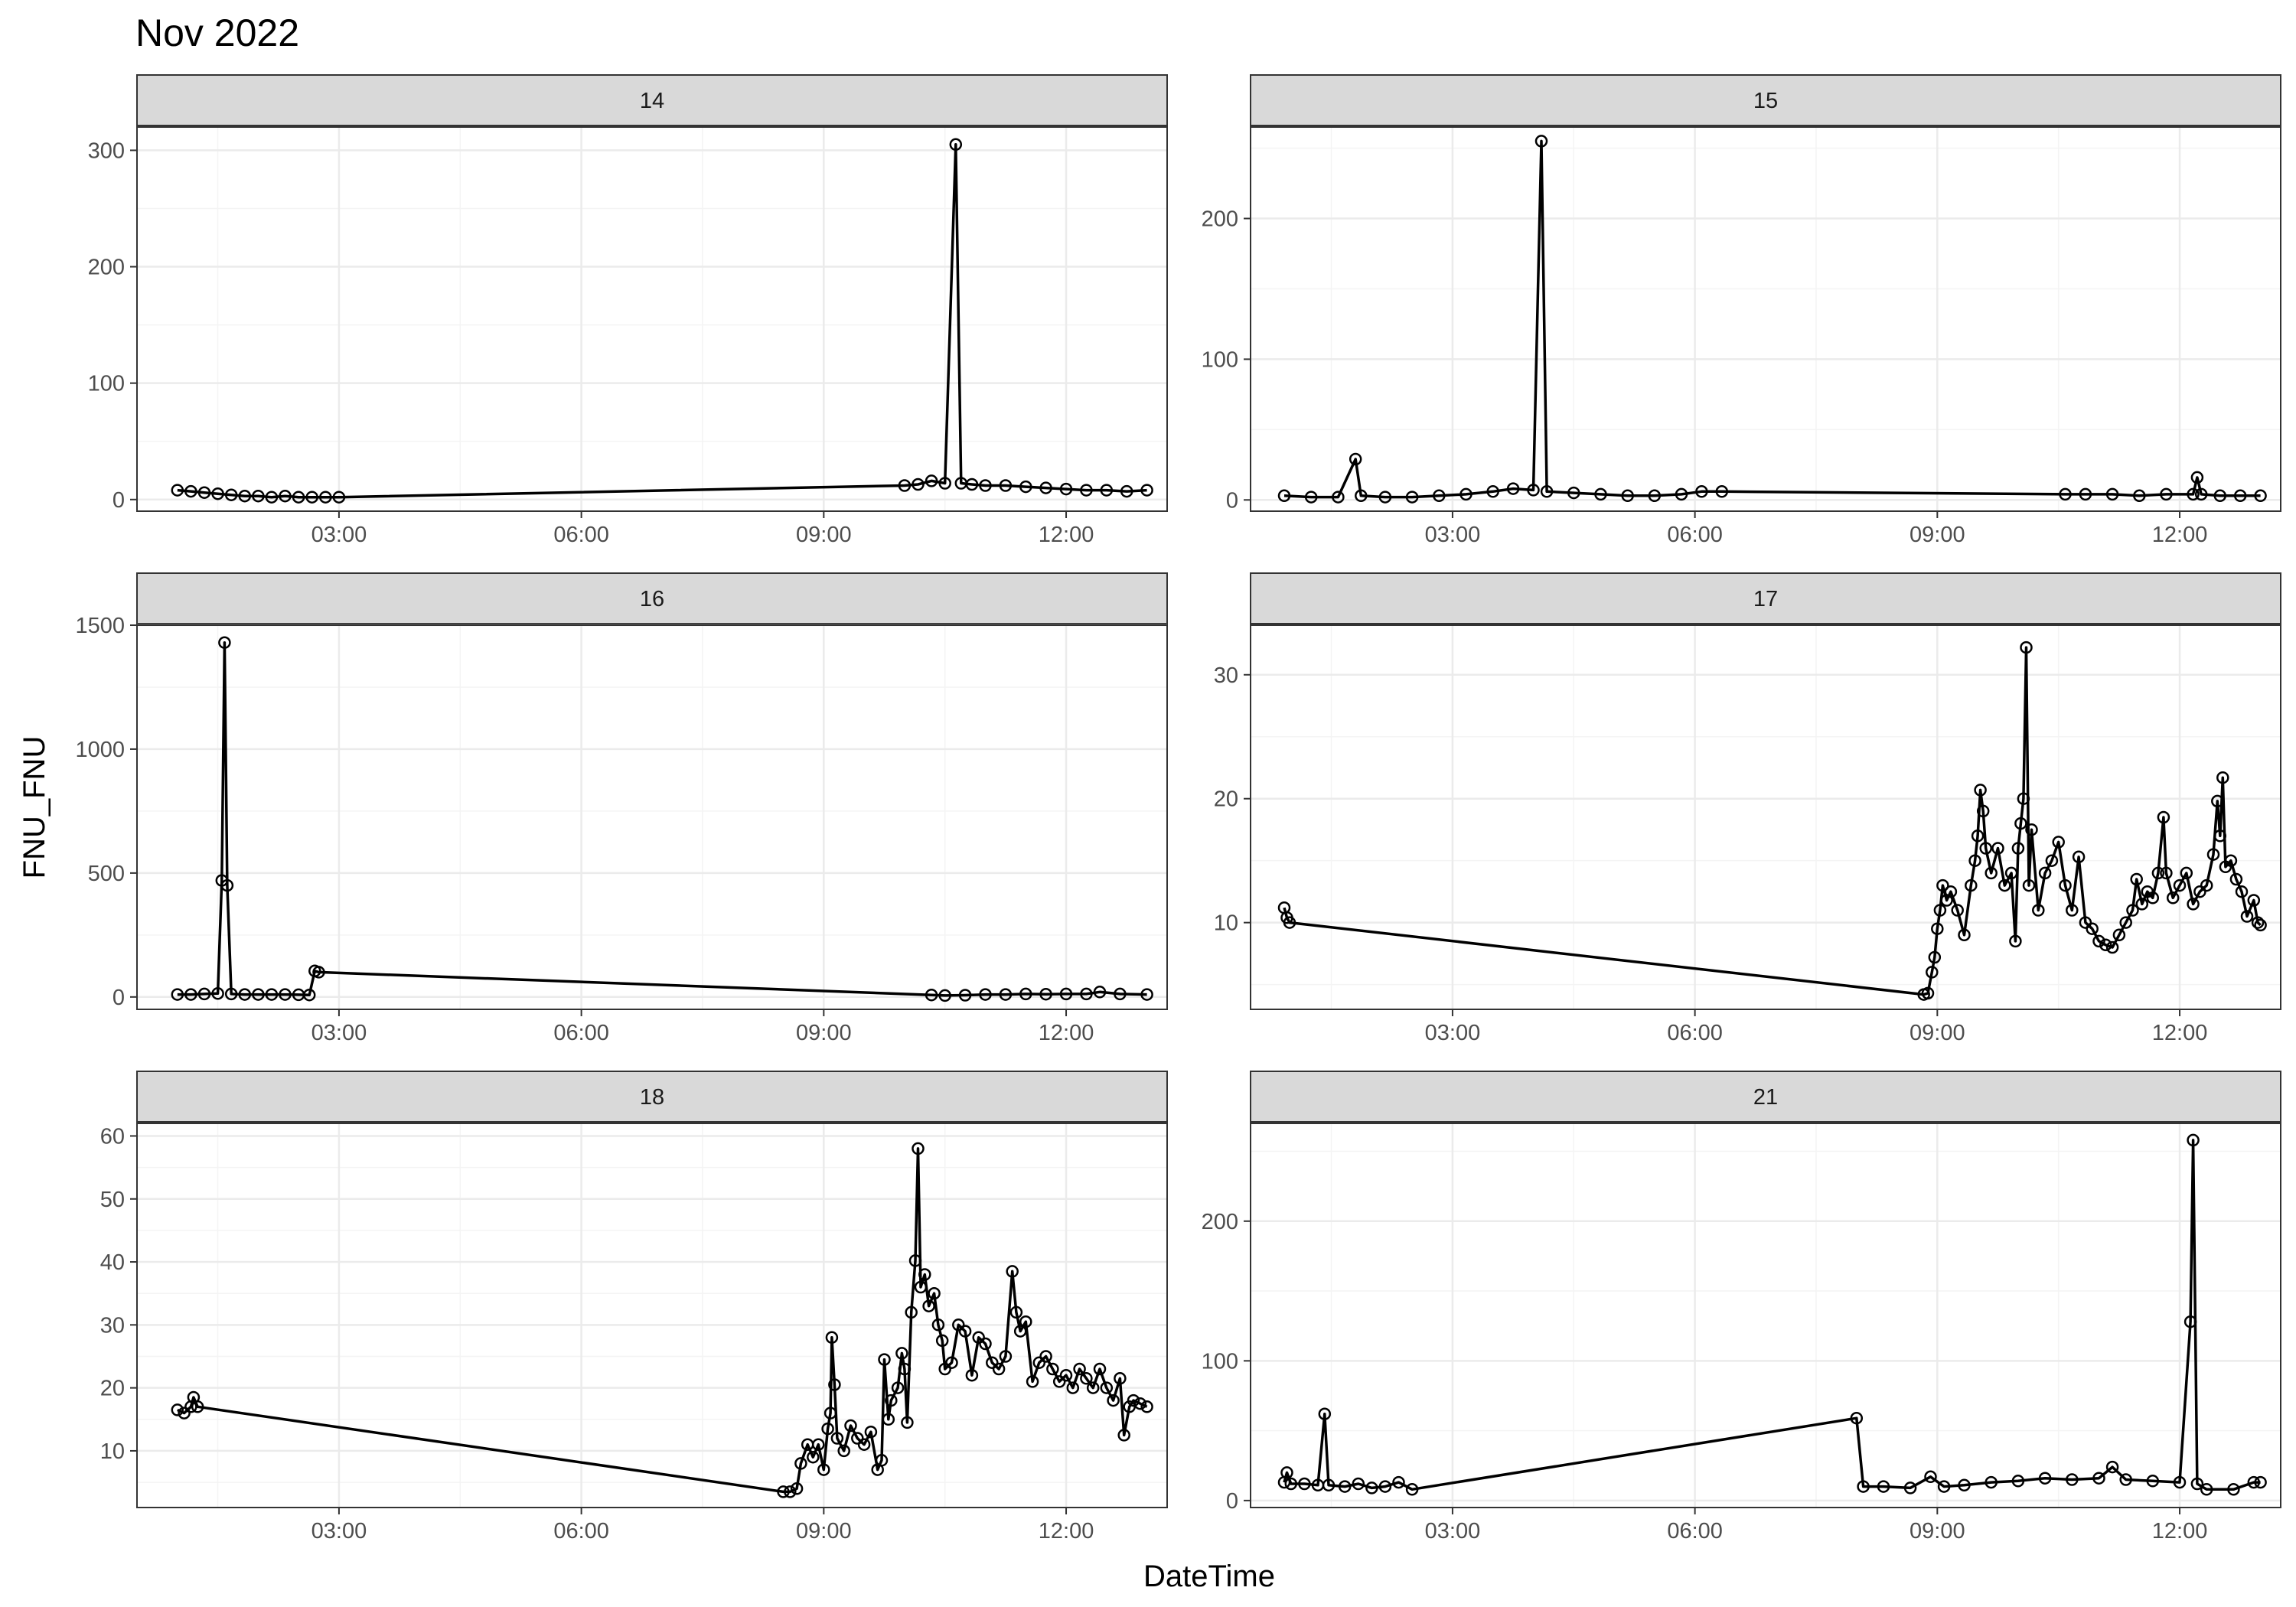  I want to click on facet-strip-label: 17, so click(1765, 599).